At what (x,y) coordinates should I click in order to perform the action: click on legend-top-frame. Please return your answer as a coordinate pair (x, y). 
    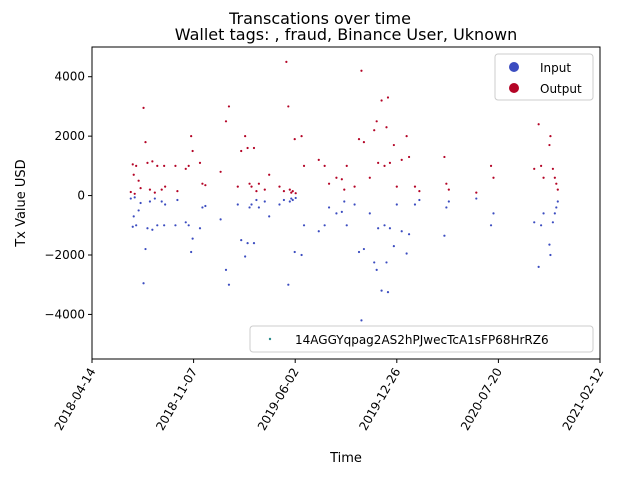
    Looking at the image, I should click on (544, 77).